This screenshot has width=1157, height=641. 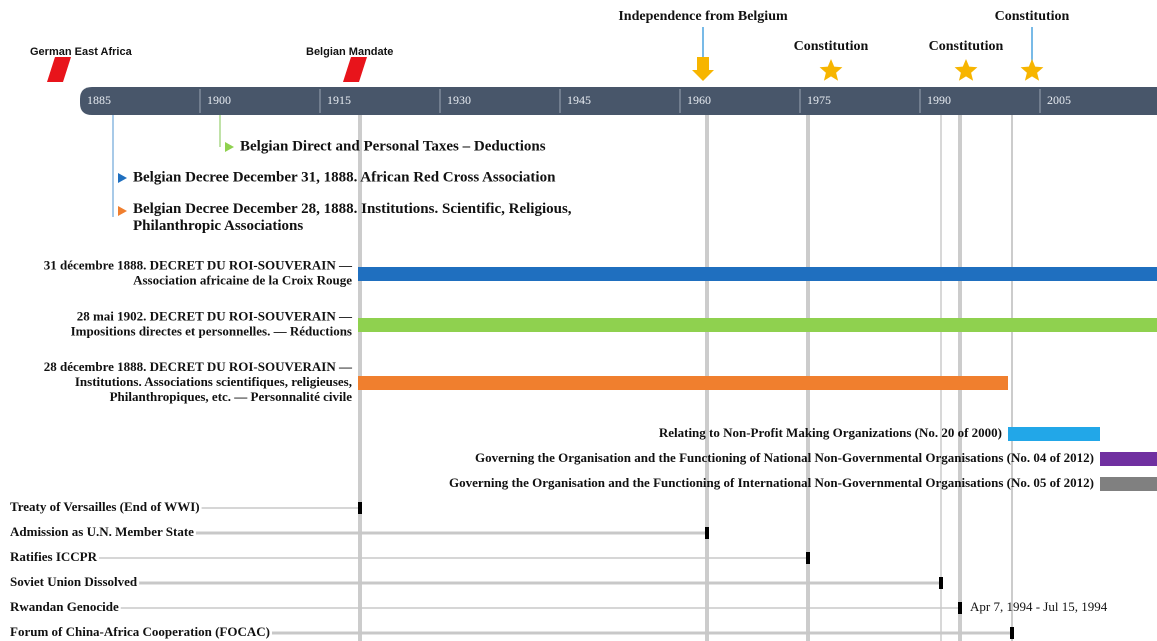 I want to click on event-label: Rwandan Genocide, so click(x=64, y=606).